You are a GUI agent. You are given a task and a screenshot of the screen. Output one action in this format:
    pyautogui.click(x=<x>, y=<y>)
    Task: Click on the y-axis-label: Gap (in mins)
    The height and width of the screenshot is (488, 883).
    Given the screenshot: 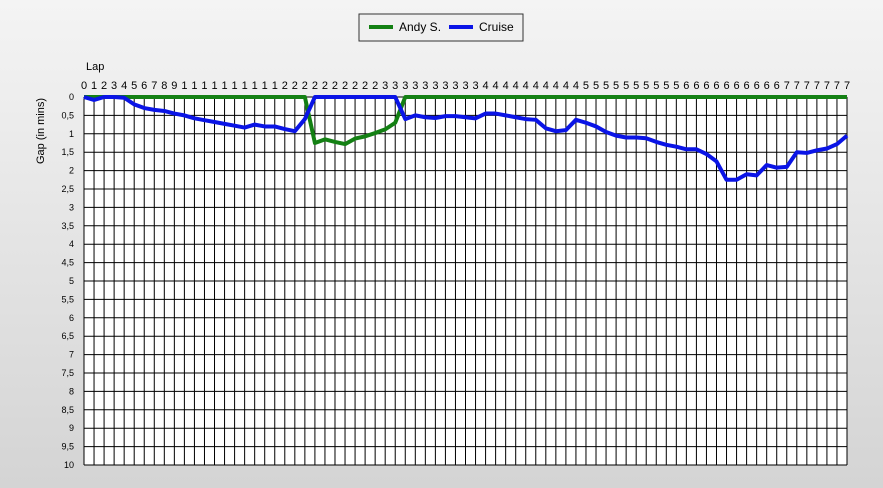 What is the action you would take?
    pyautogui.click(x=41, y=131)
    